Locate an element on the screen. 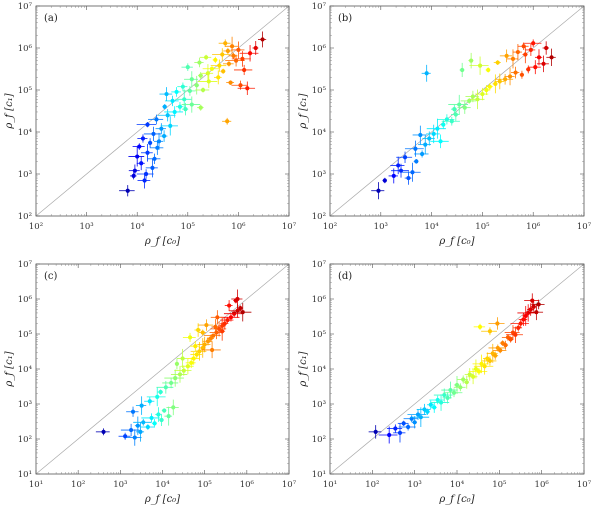 The image size is (598, 509). x-tick-label: 10⁶ is located at coordinates (238, 227).